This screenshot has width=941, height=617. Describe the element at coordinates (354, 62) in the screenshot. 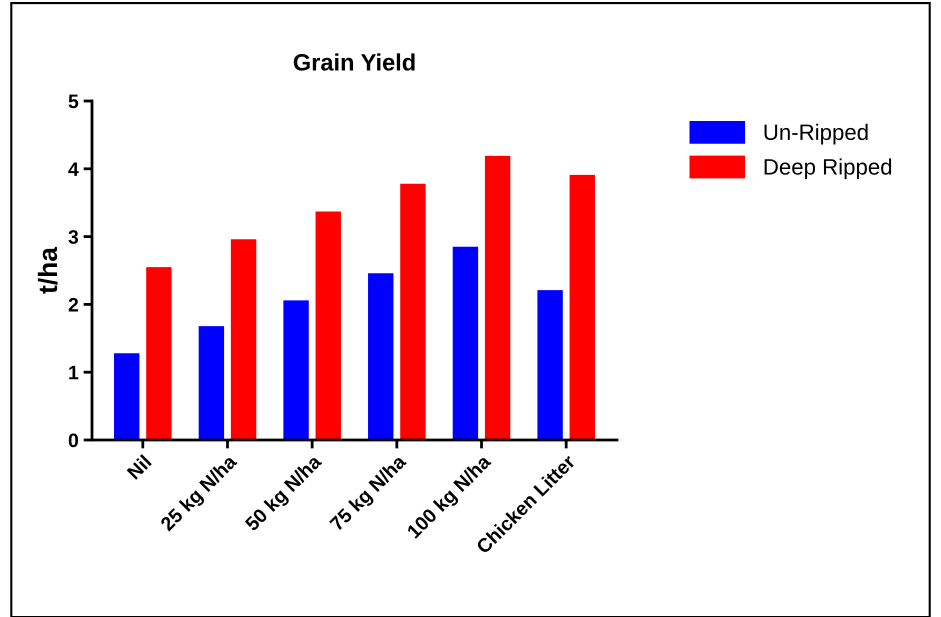

I see `chart-title: Grain Yield` at that location.